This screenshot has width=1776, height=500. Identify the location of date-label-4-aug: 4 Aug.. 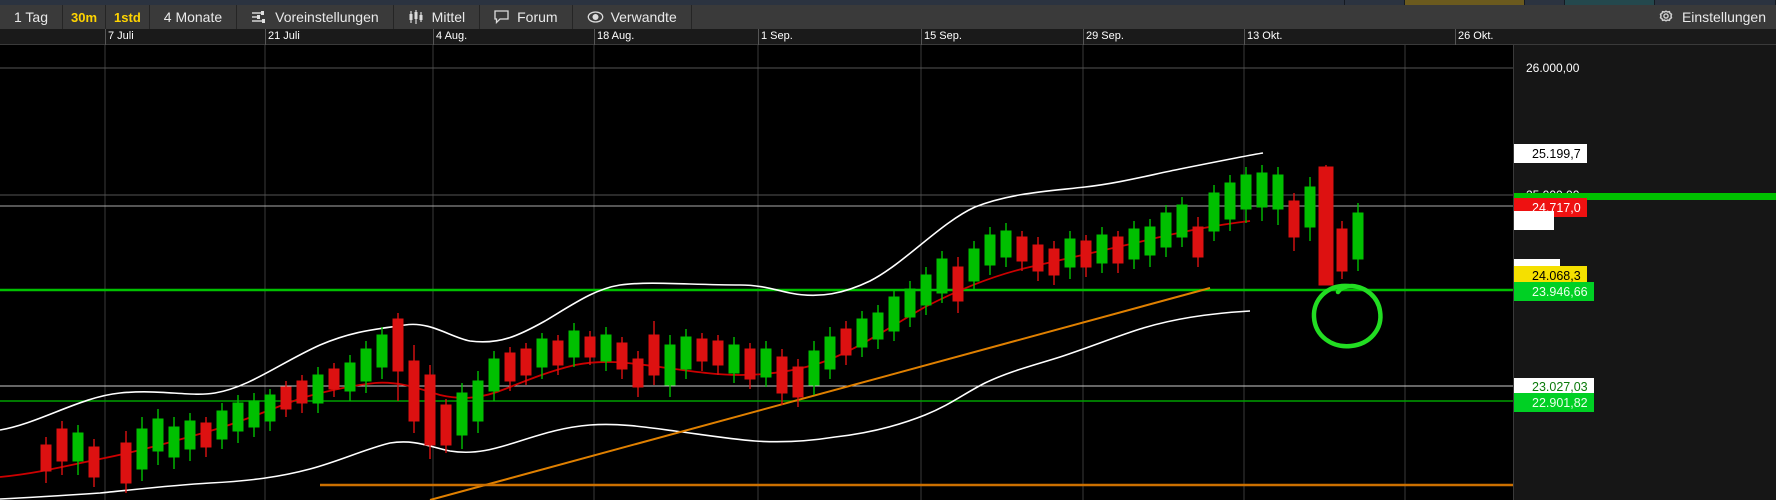
(452, 36).